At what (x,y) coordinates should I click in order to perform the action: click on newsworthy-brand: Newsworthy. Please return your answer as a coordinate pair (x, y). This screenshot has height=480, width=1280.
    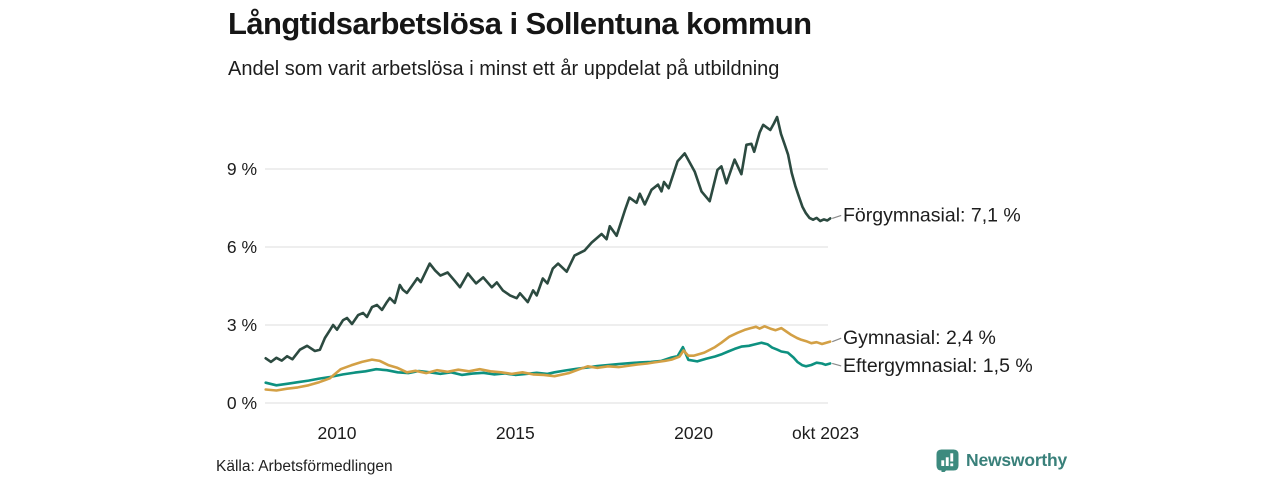
    Looking at the image, I should click on (1001, 460).